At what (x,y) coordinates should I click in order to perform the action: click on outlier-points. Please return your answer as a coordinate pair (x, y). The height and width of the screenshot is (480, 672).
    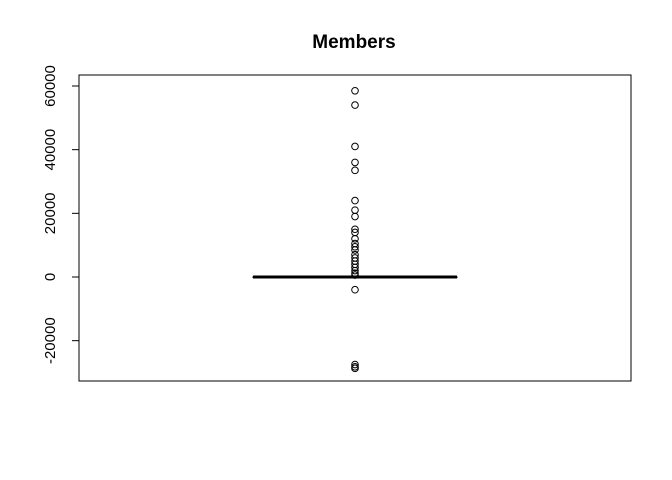
    Looking at the image, I should click on (355, 229).